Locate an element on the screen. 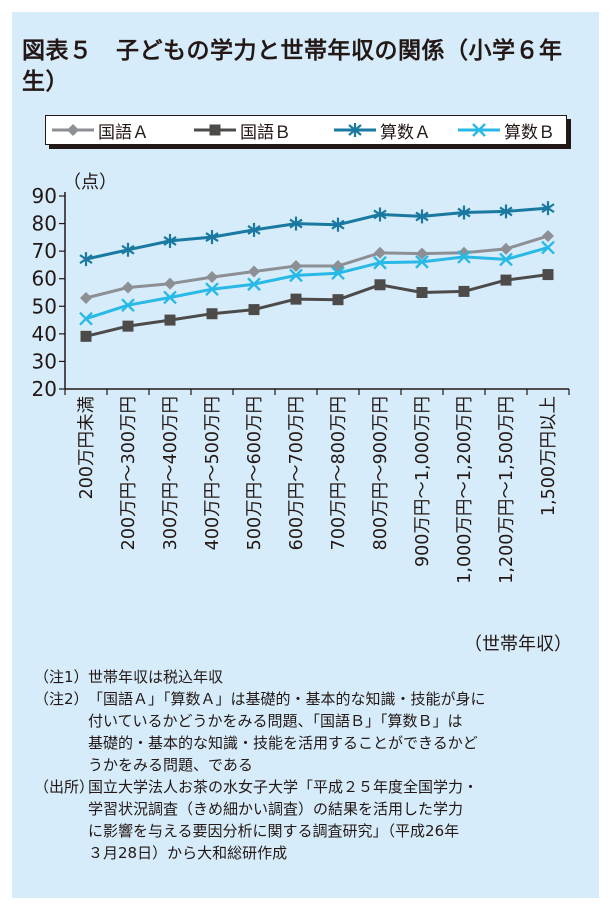  x-tick-label: 1,200万円〜1,500万円 is located at coordinates (507, 490).